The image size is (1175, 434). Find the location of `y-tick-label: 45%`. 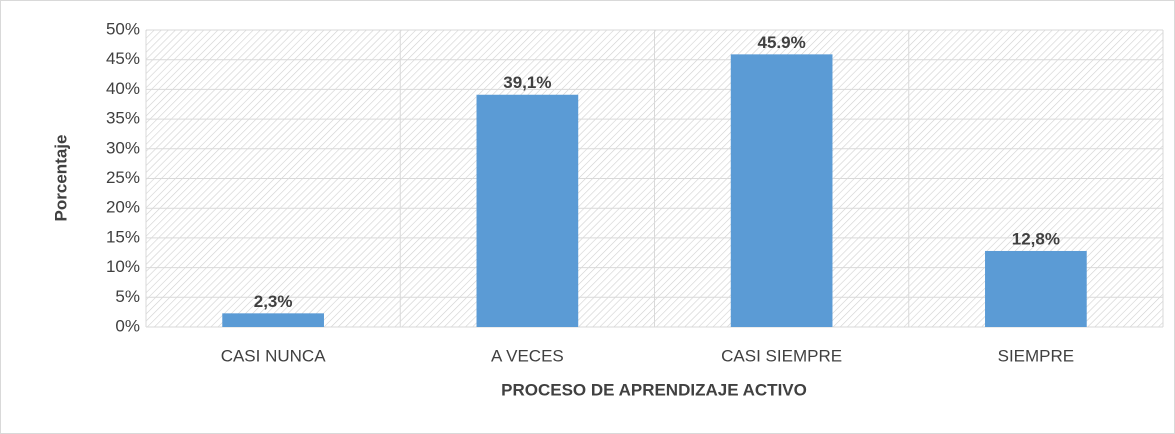

y-tick-label: 45% is located at coordinates (123, 58).